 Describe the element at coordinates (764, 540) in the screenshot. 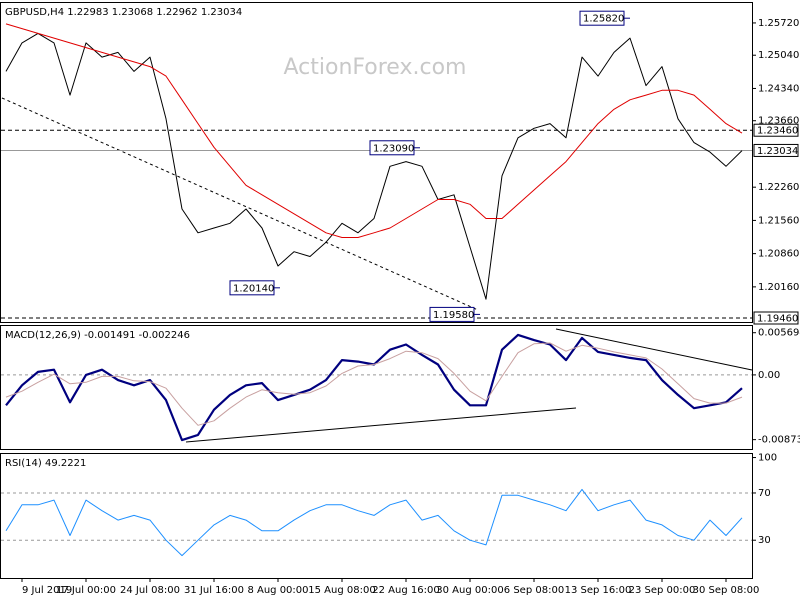

I see `y-tick-label: 30` at that location.